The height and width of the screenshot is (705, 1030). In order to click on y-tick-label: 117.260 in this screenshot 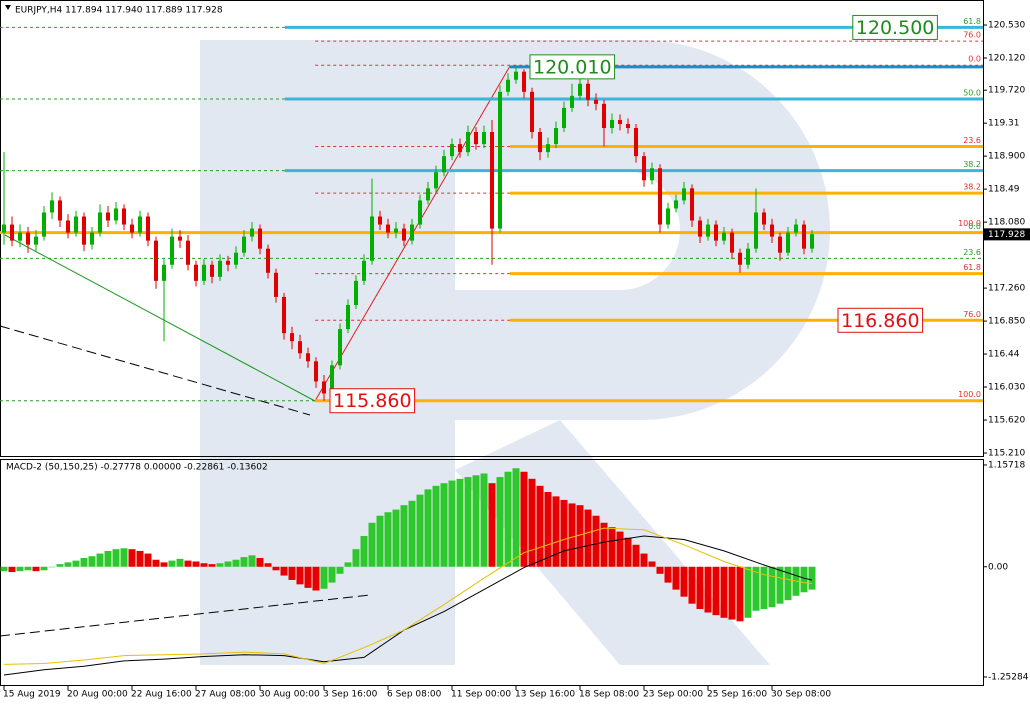, I will do `click(1006, 289)`.